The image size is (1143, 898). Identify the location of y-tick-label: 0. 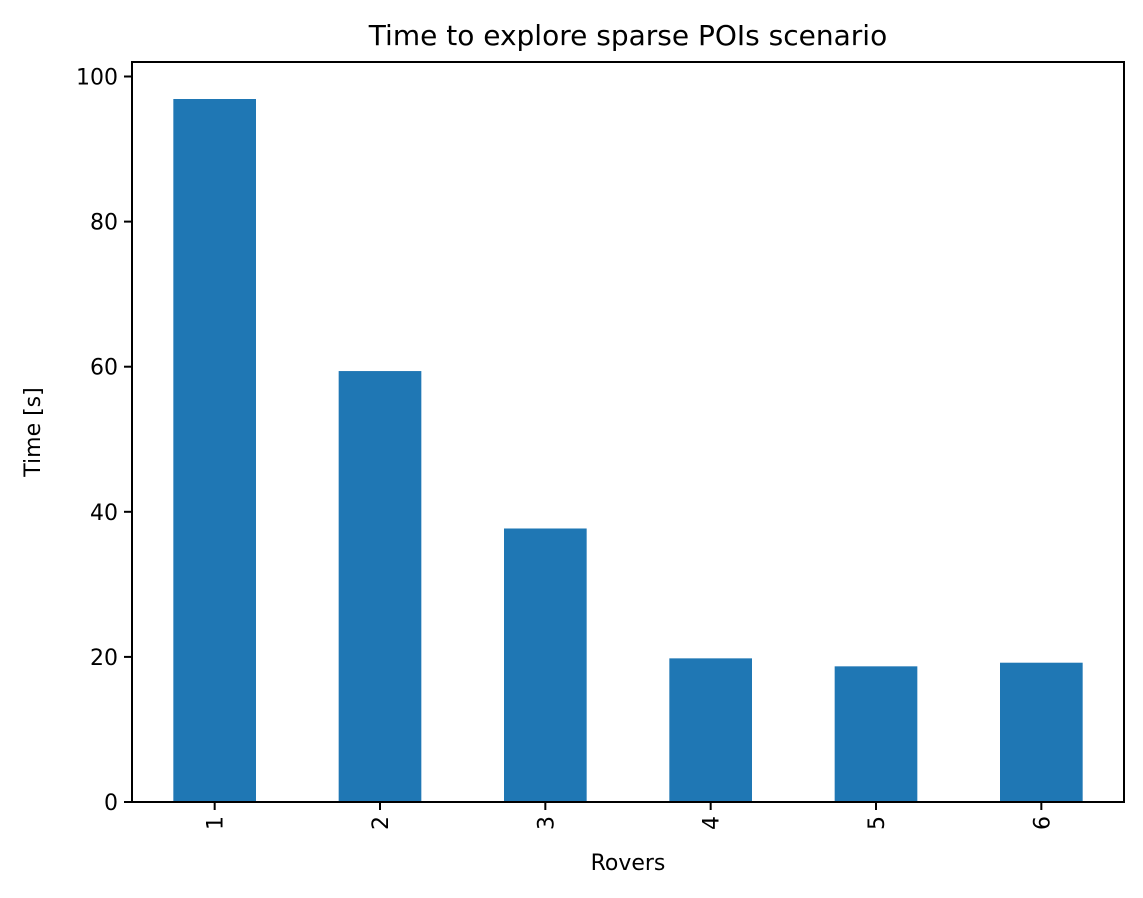
(111, 803).